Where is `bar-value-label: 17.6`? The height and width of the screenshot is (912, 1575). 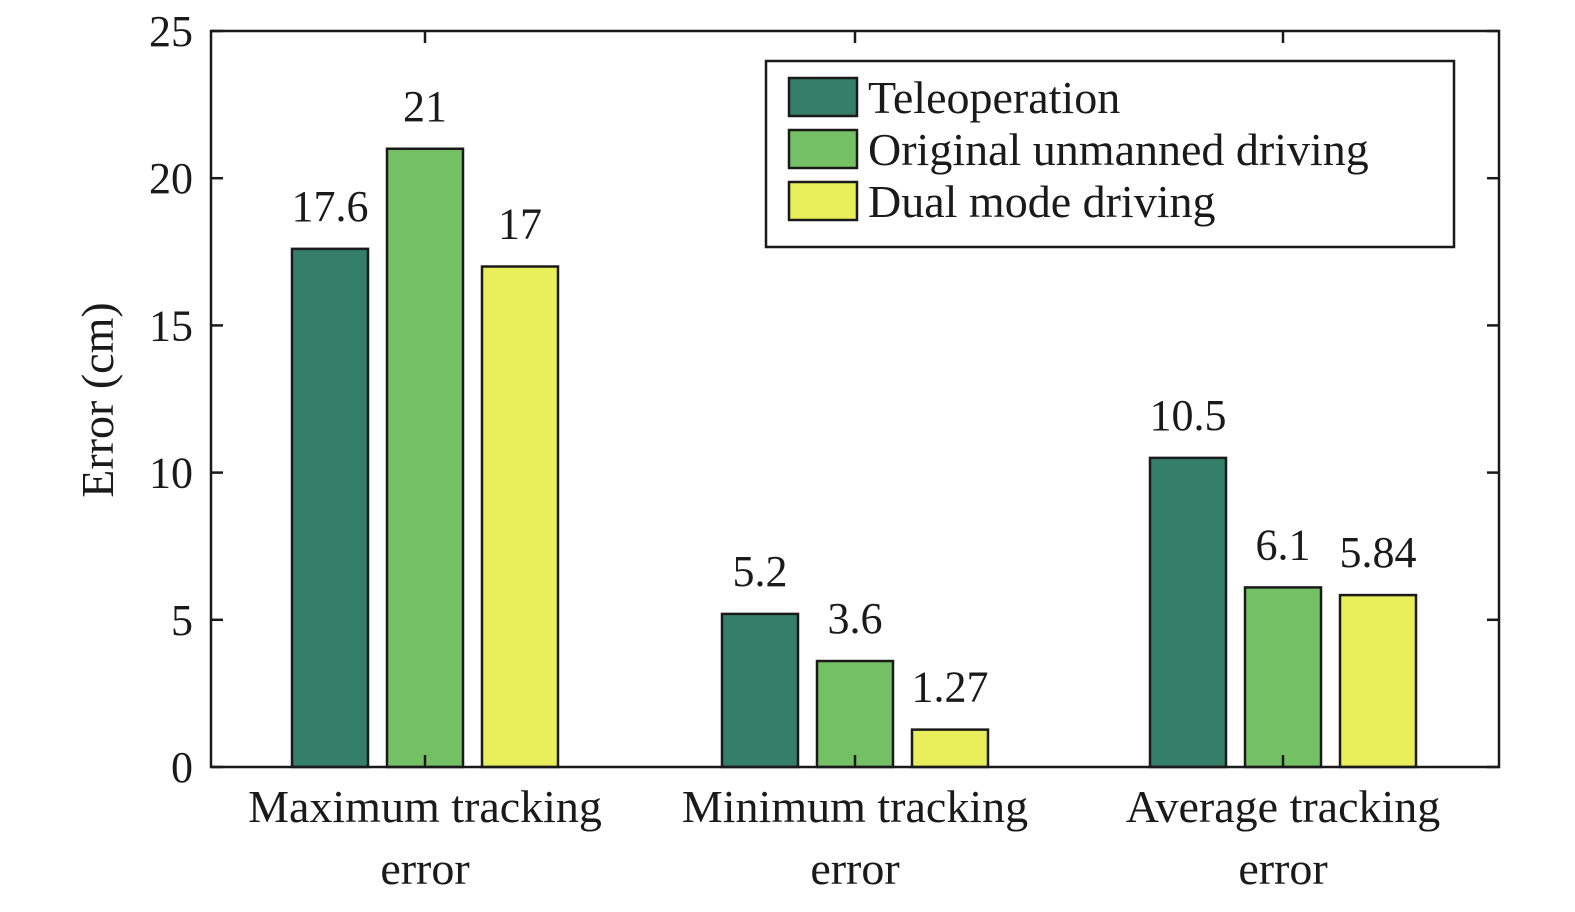
bar-value-label: 17.6 is located at coordinates (330, 206).